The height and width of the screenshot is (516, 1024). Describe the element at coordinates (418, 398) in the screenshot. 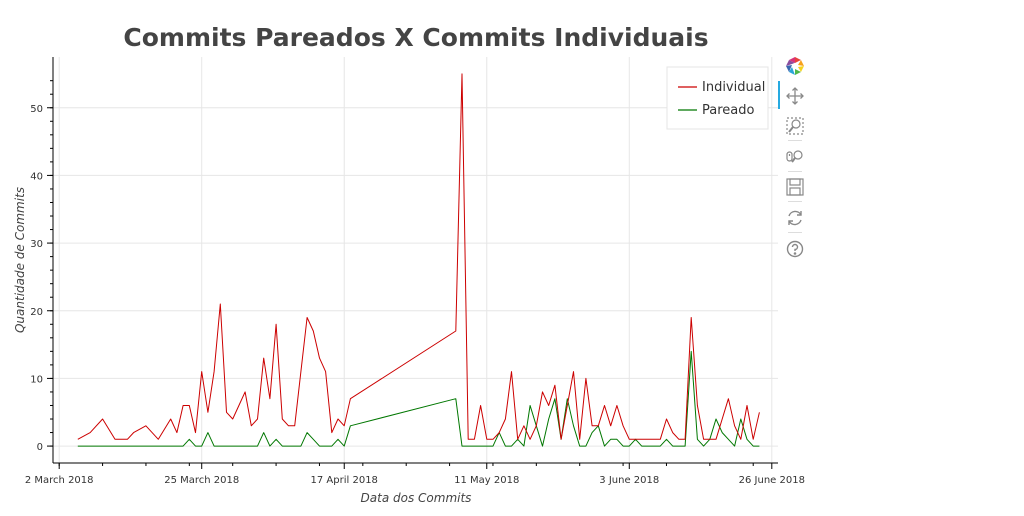

I see `series-line-pareado` at that location.